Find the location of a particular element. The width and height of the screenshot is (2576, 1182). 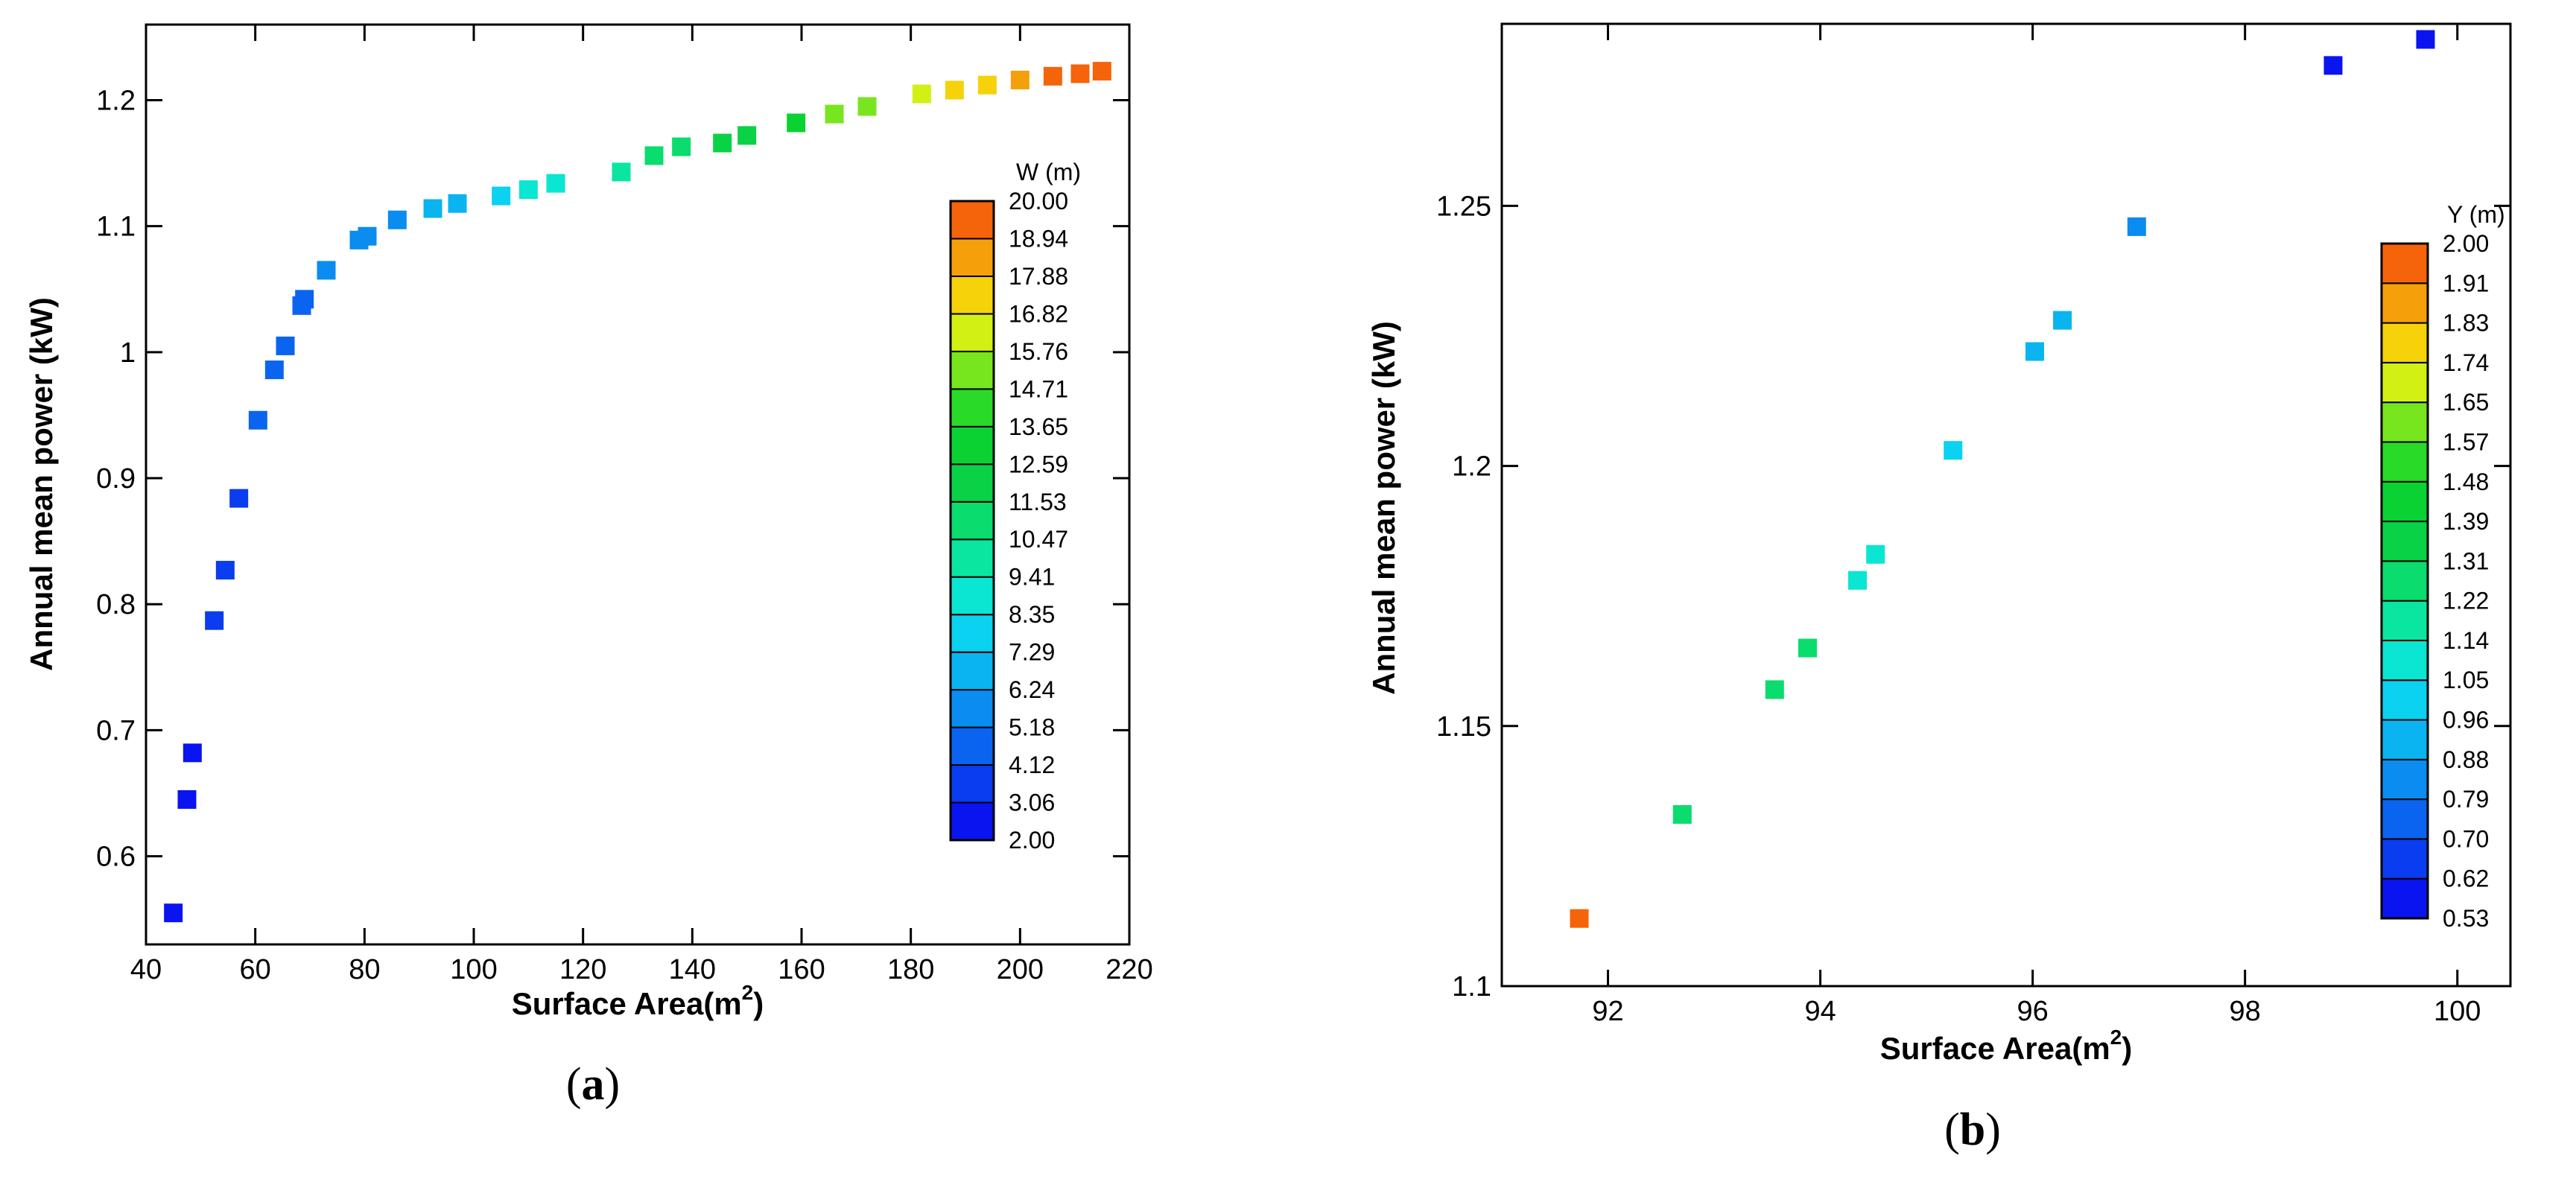

x-tick-label: 120 is located at coordinates (583, 969).